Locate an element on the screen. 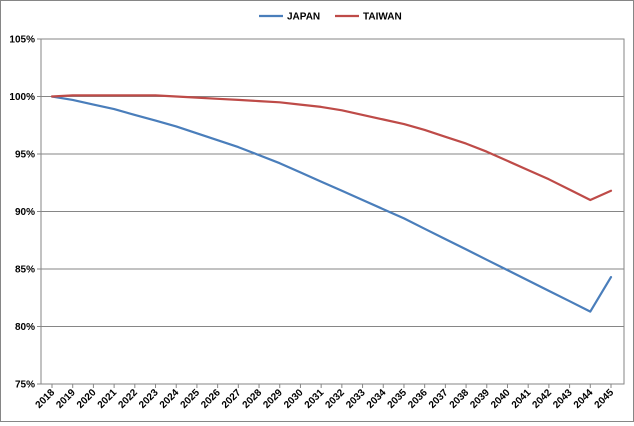 The width and height of the screenshot is (634, 426). x-tick-label: 2021 is located at coordinates (108, 399).